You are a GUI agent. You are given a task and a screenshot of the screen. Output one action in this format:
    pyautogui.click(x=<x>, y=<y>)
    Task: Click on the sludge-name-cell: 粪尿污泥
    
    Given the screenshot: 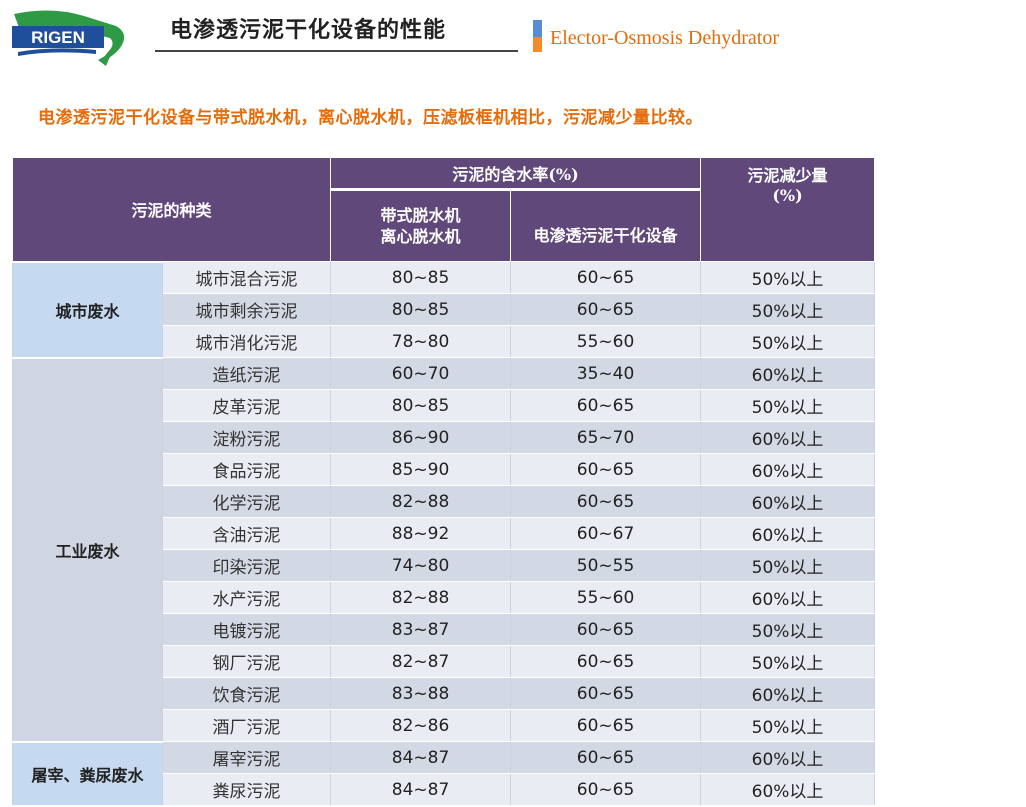 What is the action you would take?
    pyautogui.click(x=246, y=789)
    